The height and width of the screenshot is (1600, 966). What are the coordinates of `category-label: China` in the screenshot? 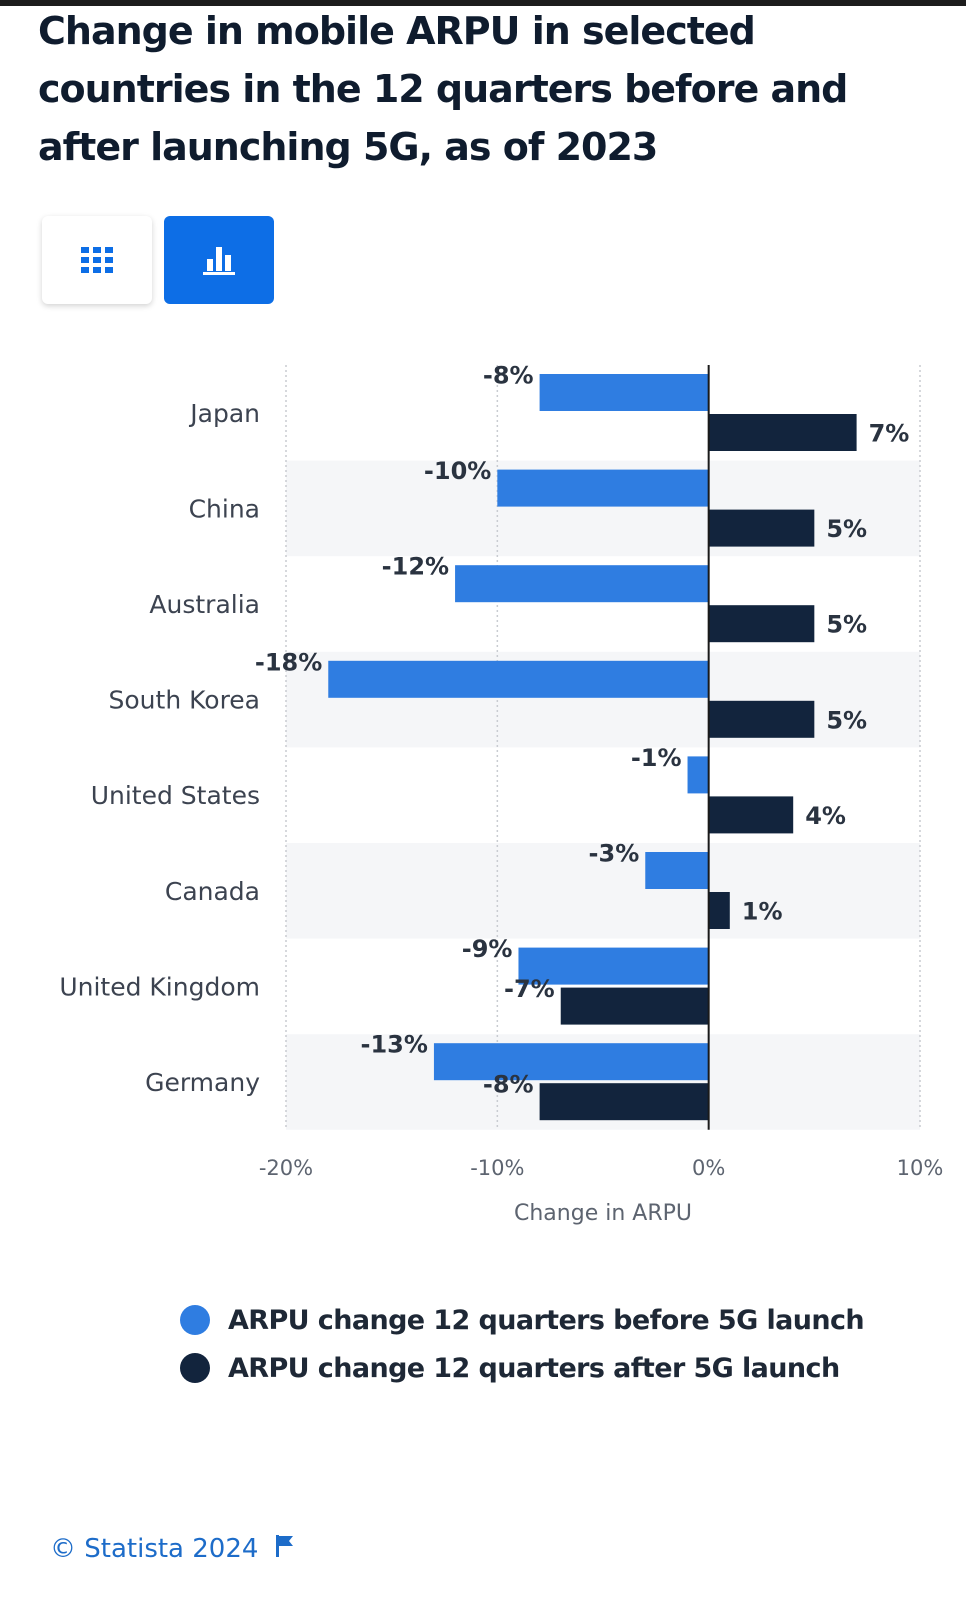 It's located at (224, 508).